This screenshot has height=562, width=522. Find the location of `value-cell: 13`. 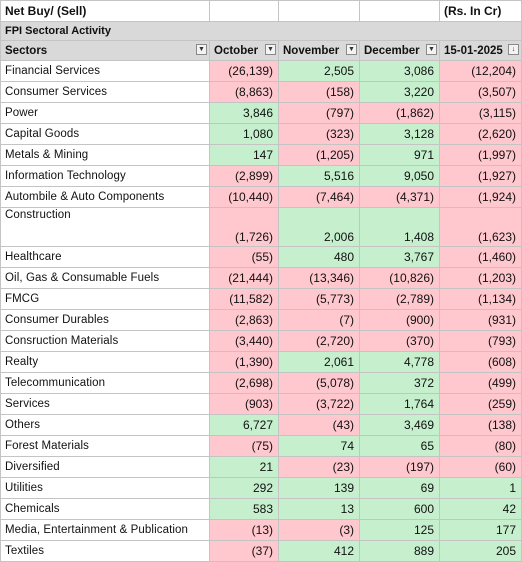

value-cell: 13 is located at coordinates (319, 509).